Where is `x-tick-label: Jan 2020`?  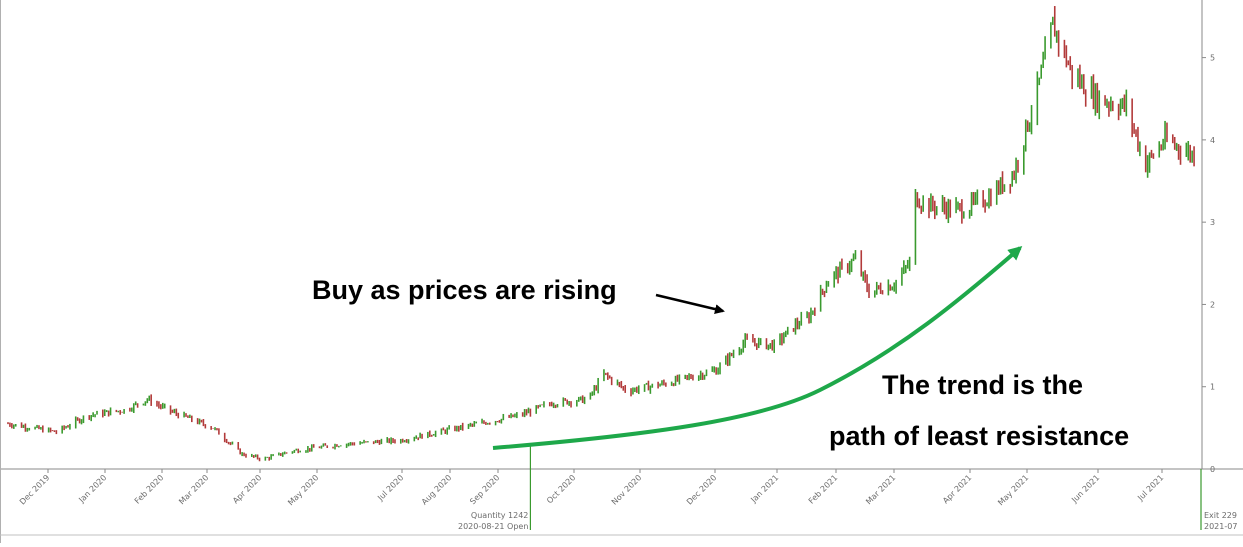
x-tick-label: Jan 2020 is located at coordinates (92, 489).